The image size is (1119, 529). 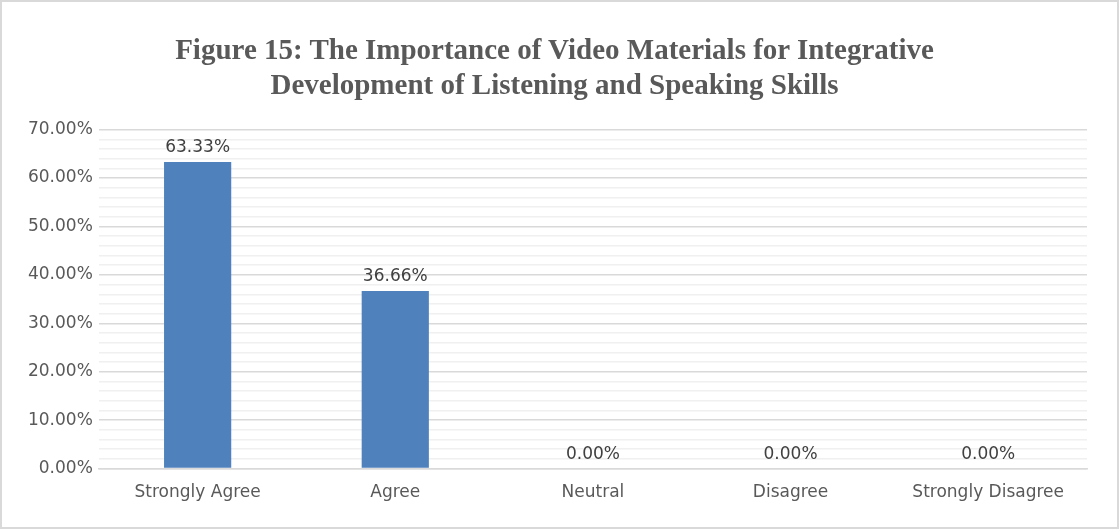 What do you see at coordinates (554, 66) in the screenshot?
I see `chart-title: Figure 15: The Importance of Video Materials for Integrative Development of Listening and Speaking Skills` at bounding box center [554, 66].